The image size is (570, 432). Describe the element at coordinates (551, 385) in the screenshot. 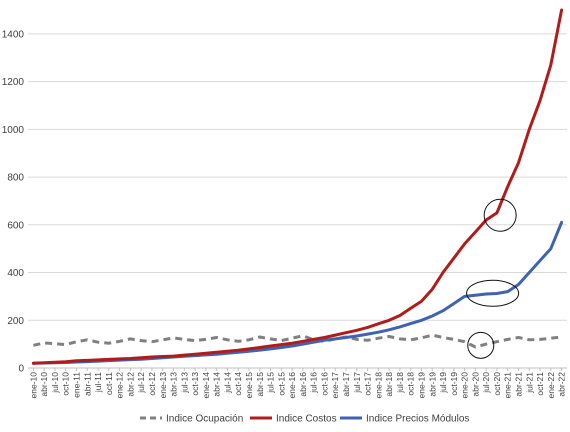

I see `x-tick-label: ene-22` at that location.